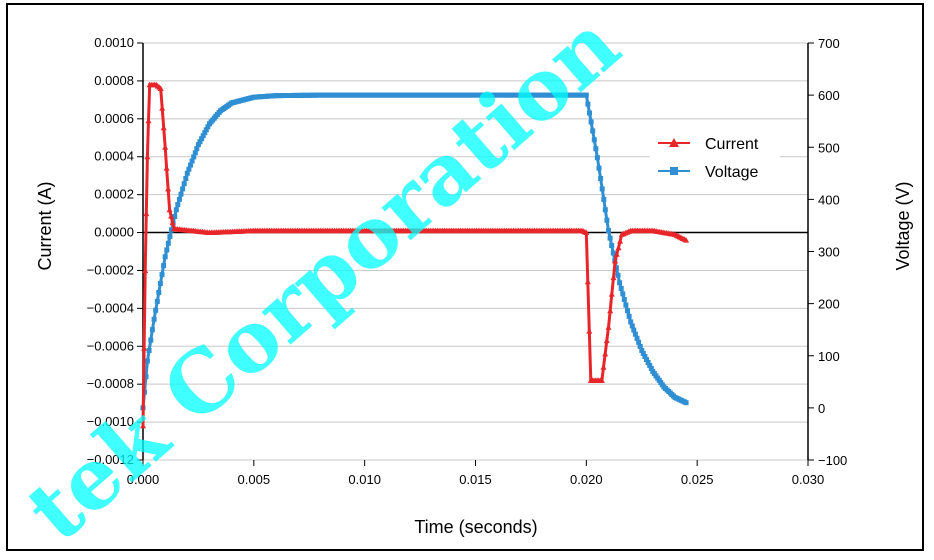 The height and width of the screenshot is (560, 934). What do you see at coordinates (110, 383) in the screenshot?
I see `y-left-tick-label: −0.0008` at bounding box center [110, 383].